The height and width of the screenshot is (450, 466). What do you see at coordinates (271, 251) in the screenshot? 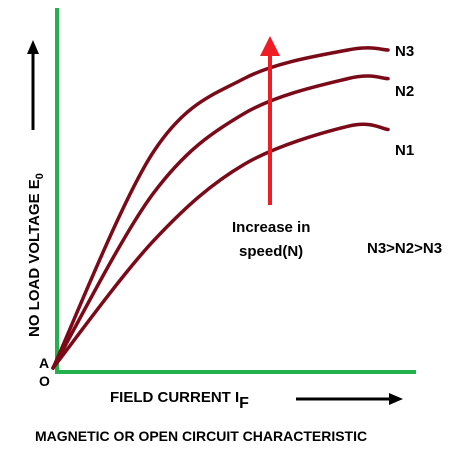
I see `annotation-line-2: speed(N)` at bounding box center [271, 251].